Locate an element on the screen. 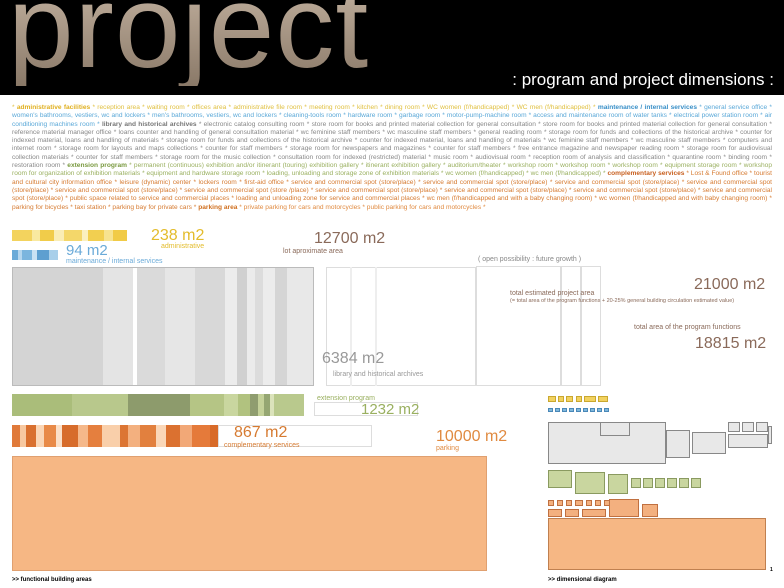  administrative-heading: administrative facilities is located at coordinates (53, 107).